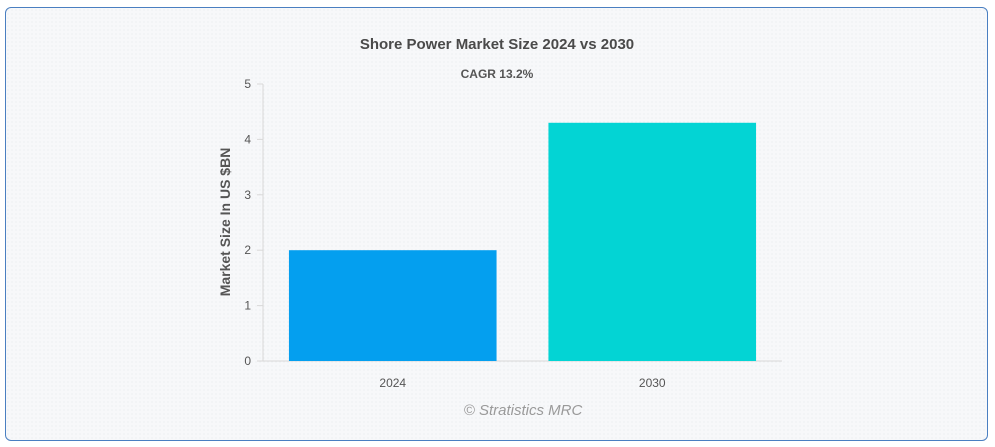  Describe the element at coordinates (247, 84) in the screenshot. I see `y-tick-label: 5` at that location.